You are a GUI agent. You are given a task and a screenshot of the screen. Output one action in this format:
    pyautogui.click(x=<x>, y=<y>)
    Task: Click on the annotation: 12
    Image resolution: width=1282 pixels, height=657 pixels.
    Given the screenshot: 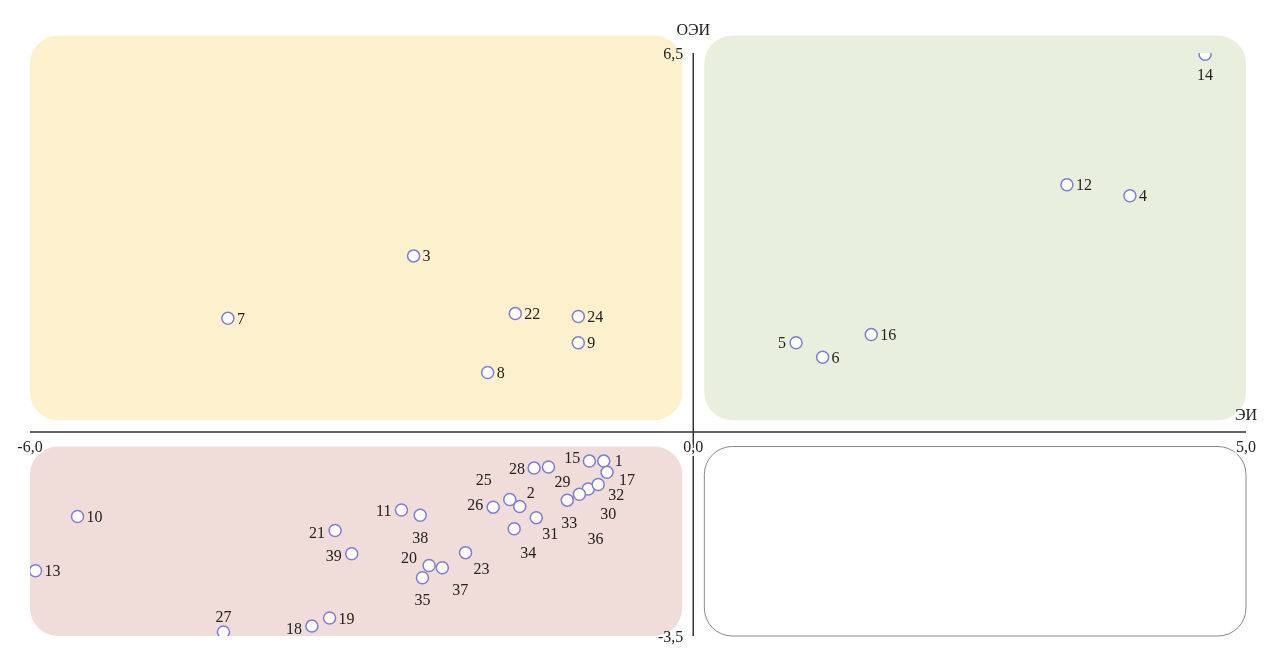 What is the action you would take?
    pyautogui.click(x=1083, y=185)
    